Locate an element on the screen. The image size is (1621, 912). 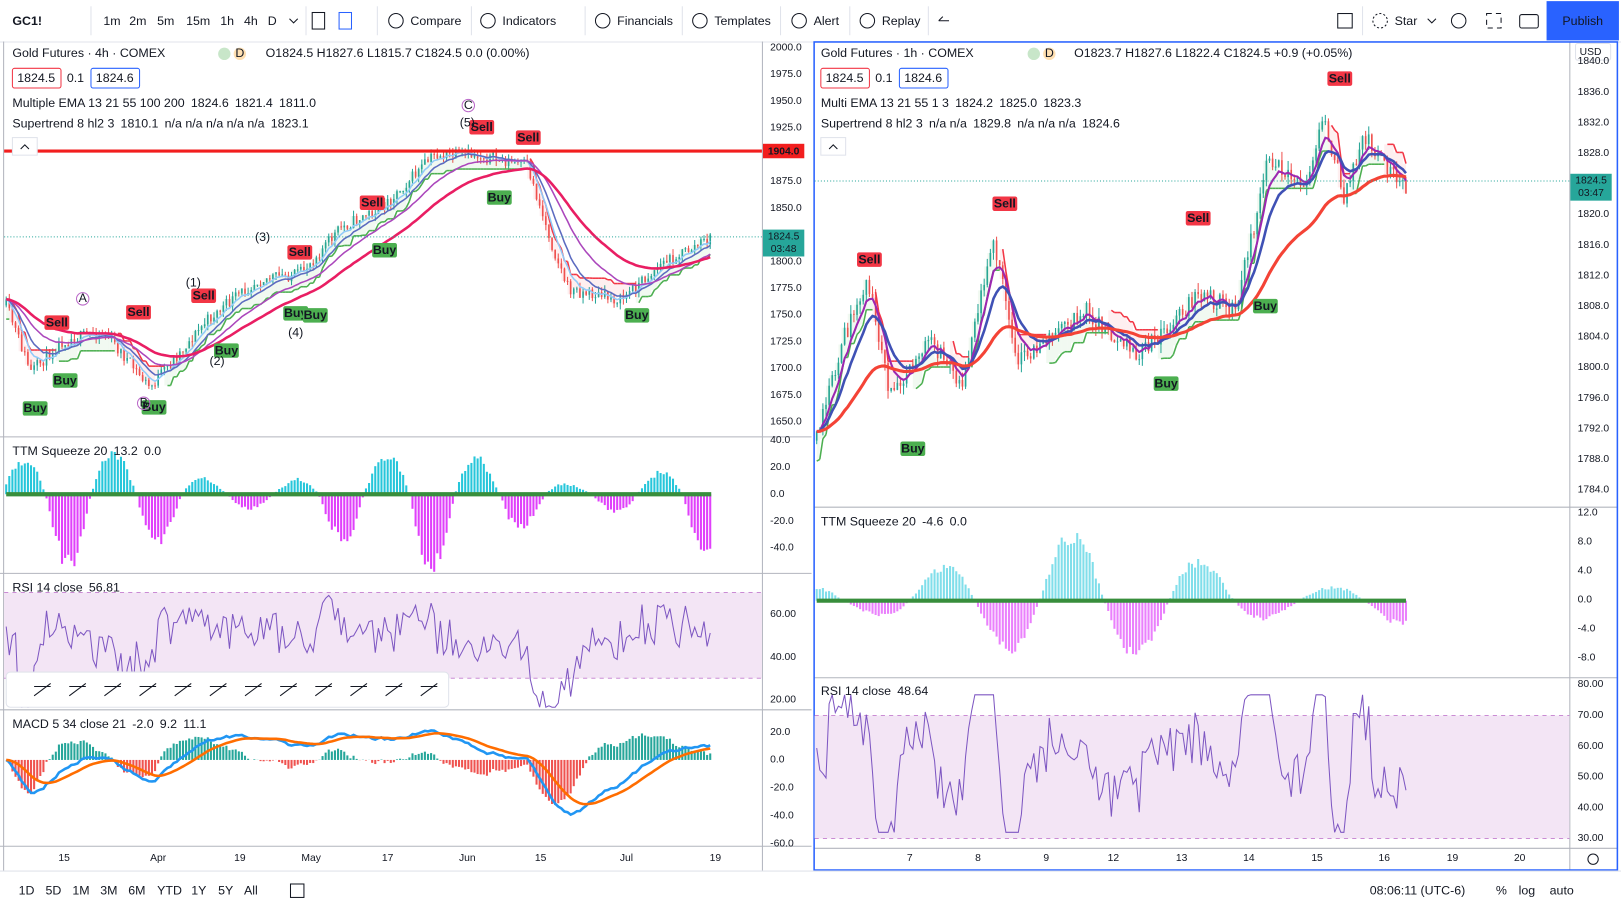
toolbar-button: Indicators is located at coordinates (529, 21).